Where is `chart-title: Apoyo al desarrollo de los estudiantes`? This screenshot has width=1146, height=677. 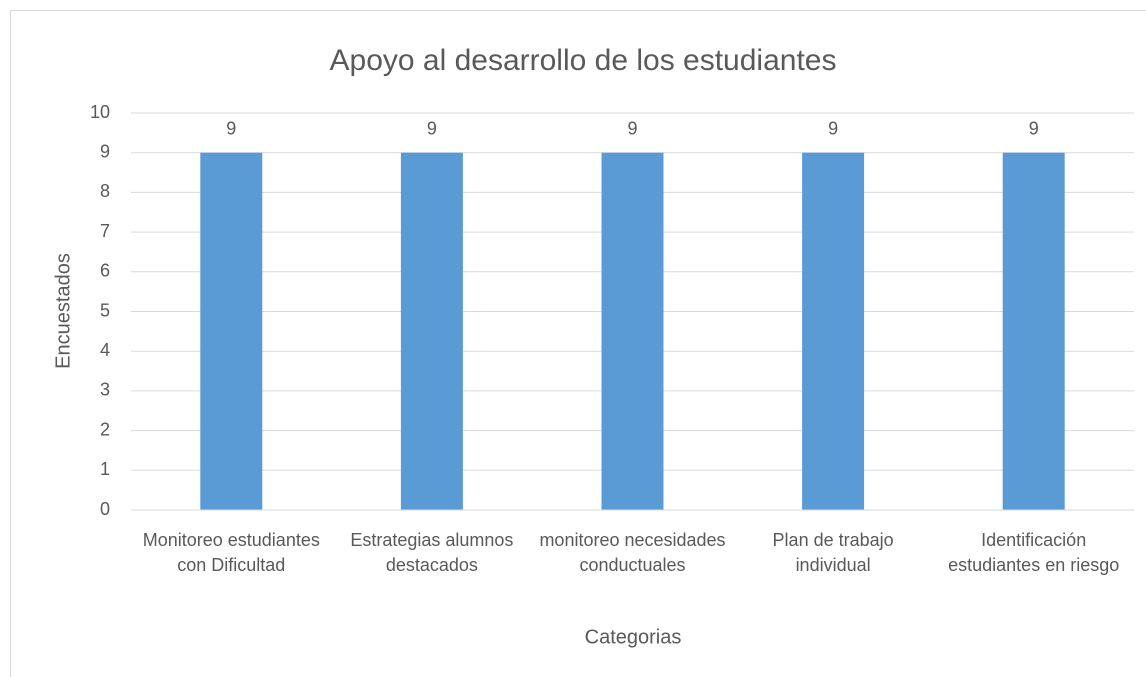
chart-title: Apoyo al desarrollo de los estudiantes is located at coordinates (583, 60).